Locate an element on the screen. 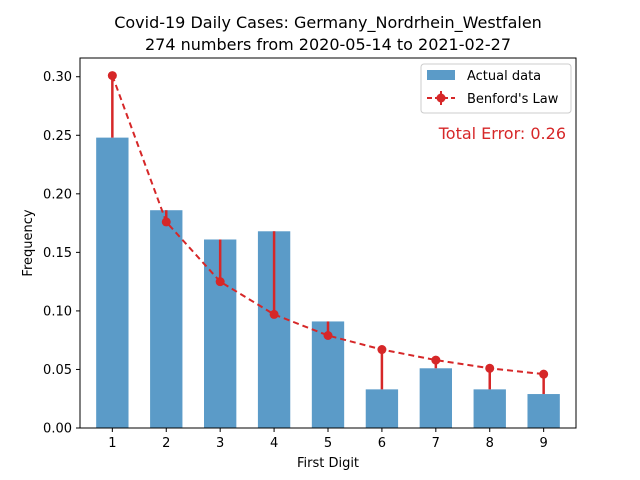 The width and height of the screenshot is (640, 480). legend-label-benford: Benford's Law is located at coordinates (513, 99).